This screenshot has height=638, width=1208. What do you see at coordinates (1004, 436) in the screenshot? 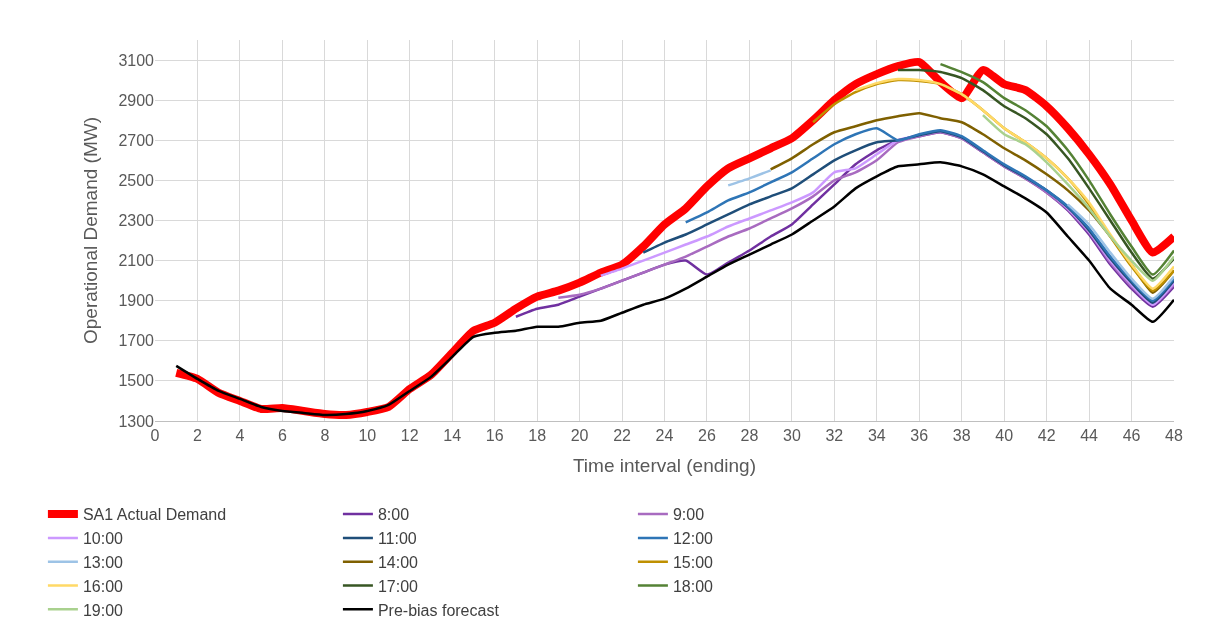
I see `x-tick-label: 40` at bounding box center [1004, 436].